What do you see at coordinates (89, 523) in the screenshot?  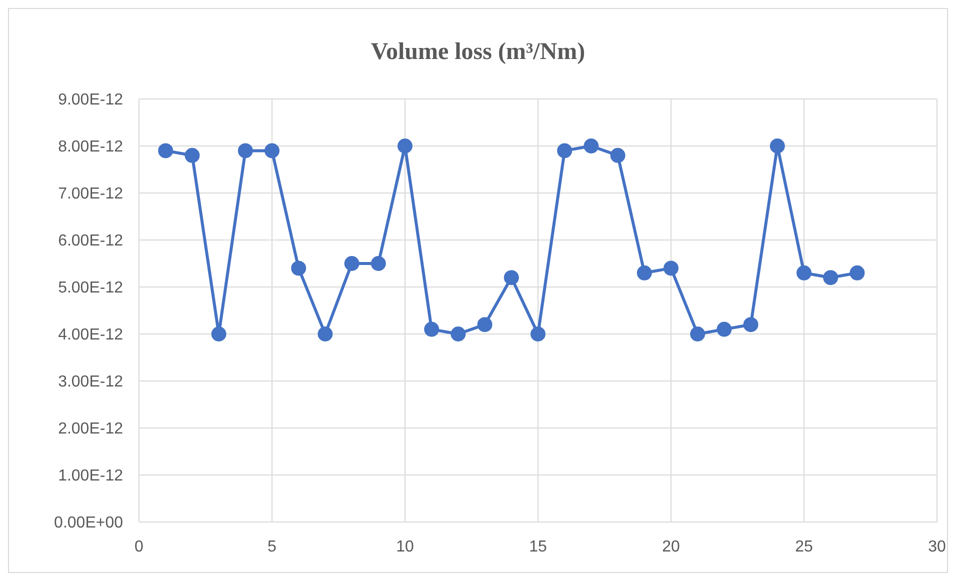 I see `y-tick-label: 0.00E+00` at bounding box center [89, 523].